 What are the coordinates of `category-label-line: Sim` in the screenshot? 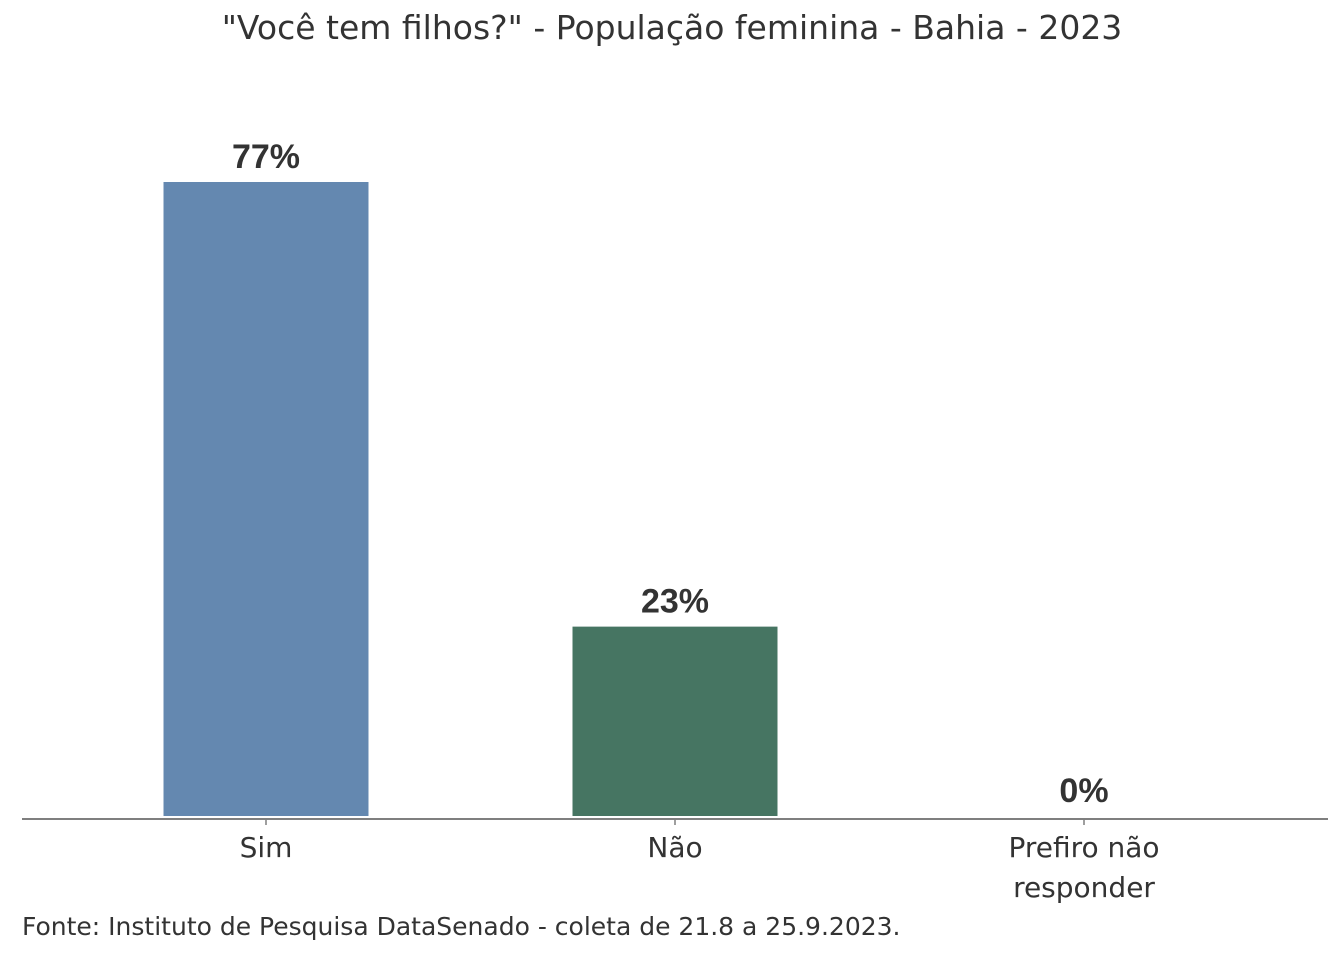 It's located at (266, 847).